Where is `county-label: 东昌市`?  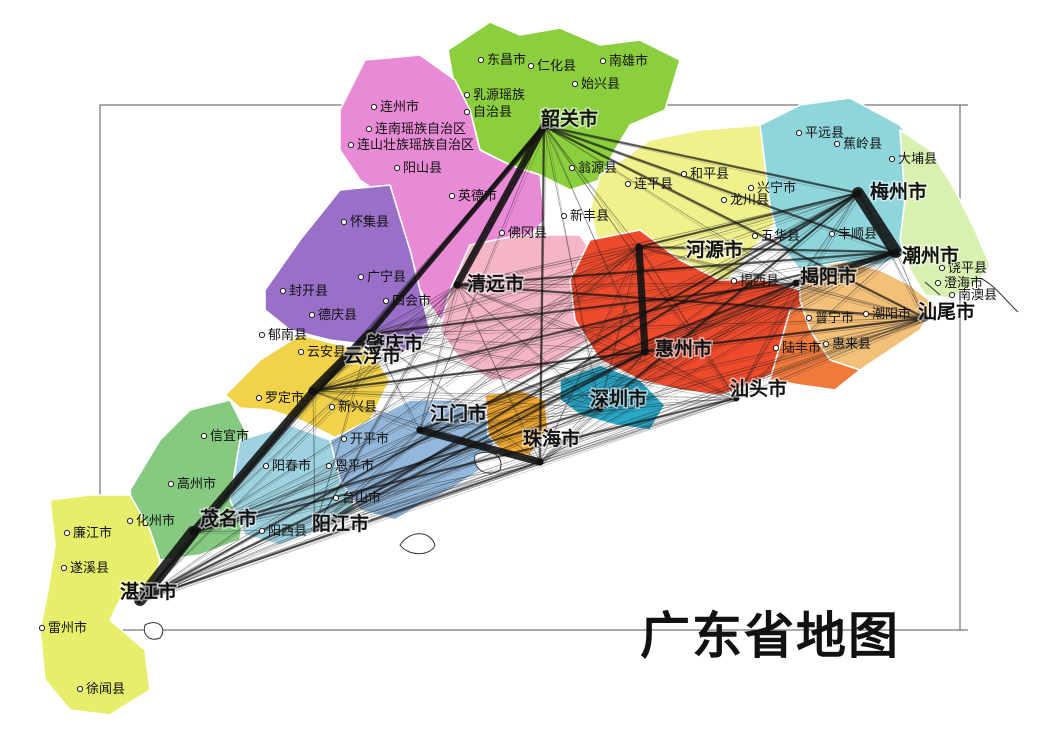
county-label: 东昌市 is located at coordinates (506, 60).